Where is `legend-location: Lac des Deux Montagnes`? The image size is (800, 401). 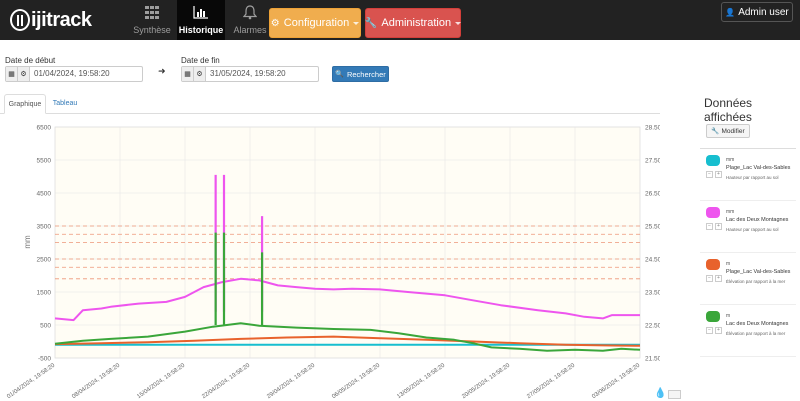
legend-location: Lac des Deux Montagnes is located at coordinates (757, 324).